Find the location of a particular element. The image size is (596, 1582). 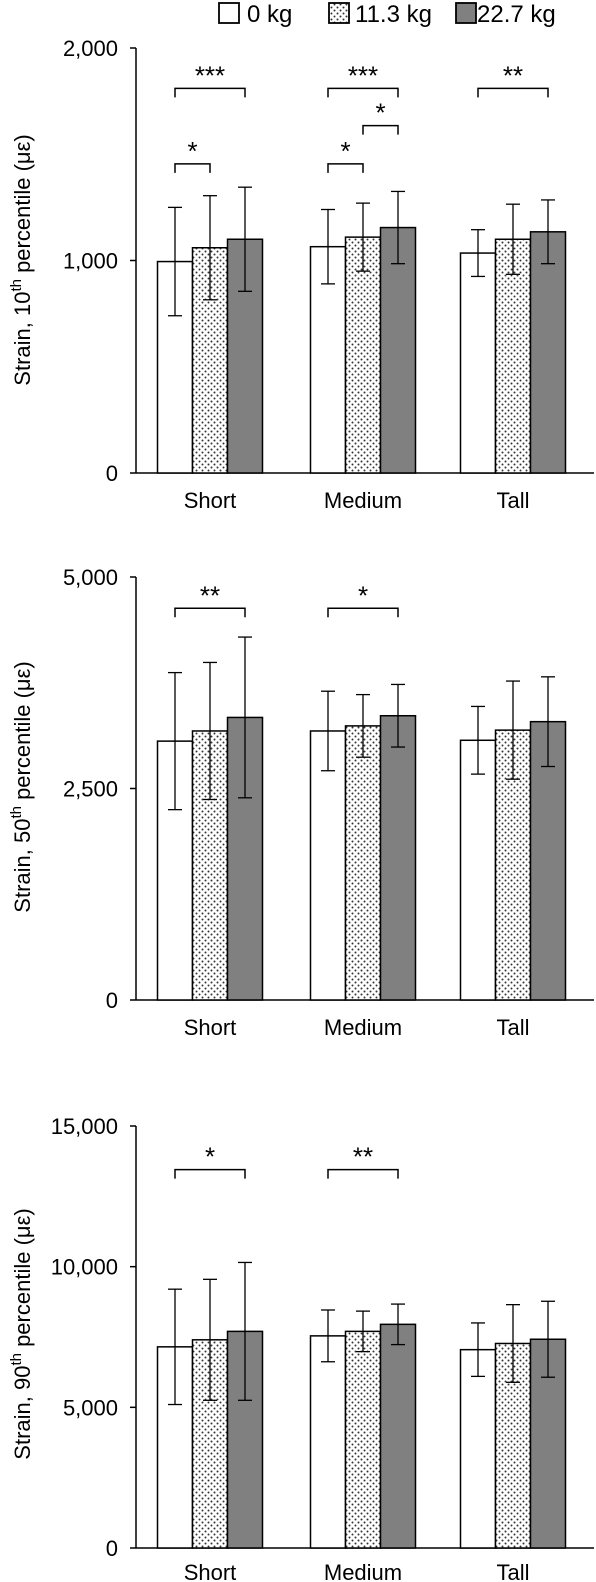

y-tick-label: 2,500 is located at coordinates (90, 789).